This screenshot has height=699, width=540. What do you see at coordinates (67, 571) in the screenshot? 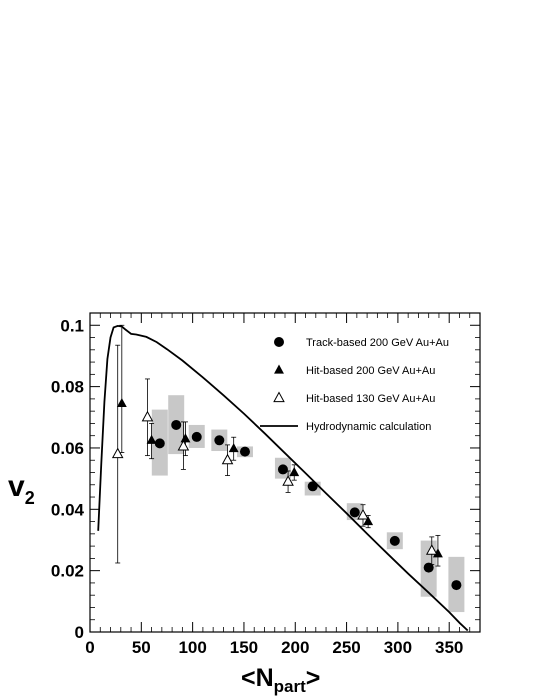
I see `y-tick-label: 0.02` at bounding box center [67, 571].